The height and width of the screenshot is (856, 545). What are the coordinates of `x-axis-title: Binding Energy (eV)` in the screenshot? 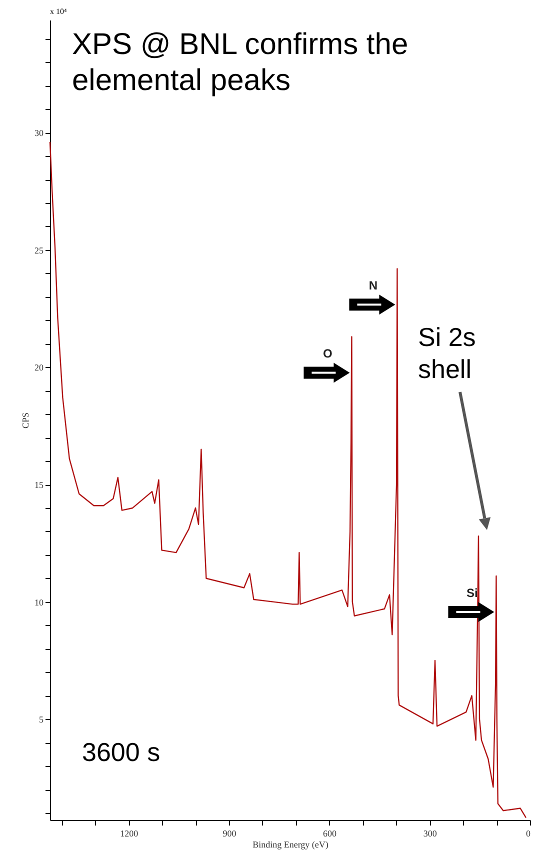 It's located at (290, 845).